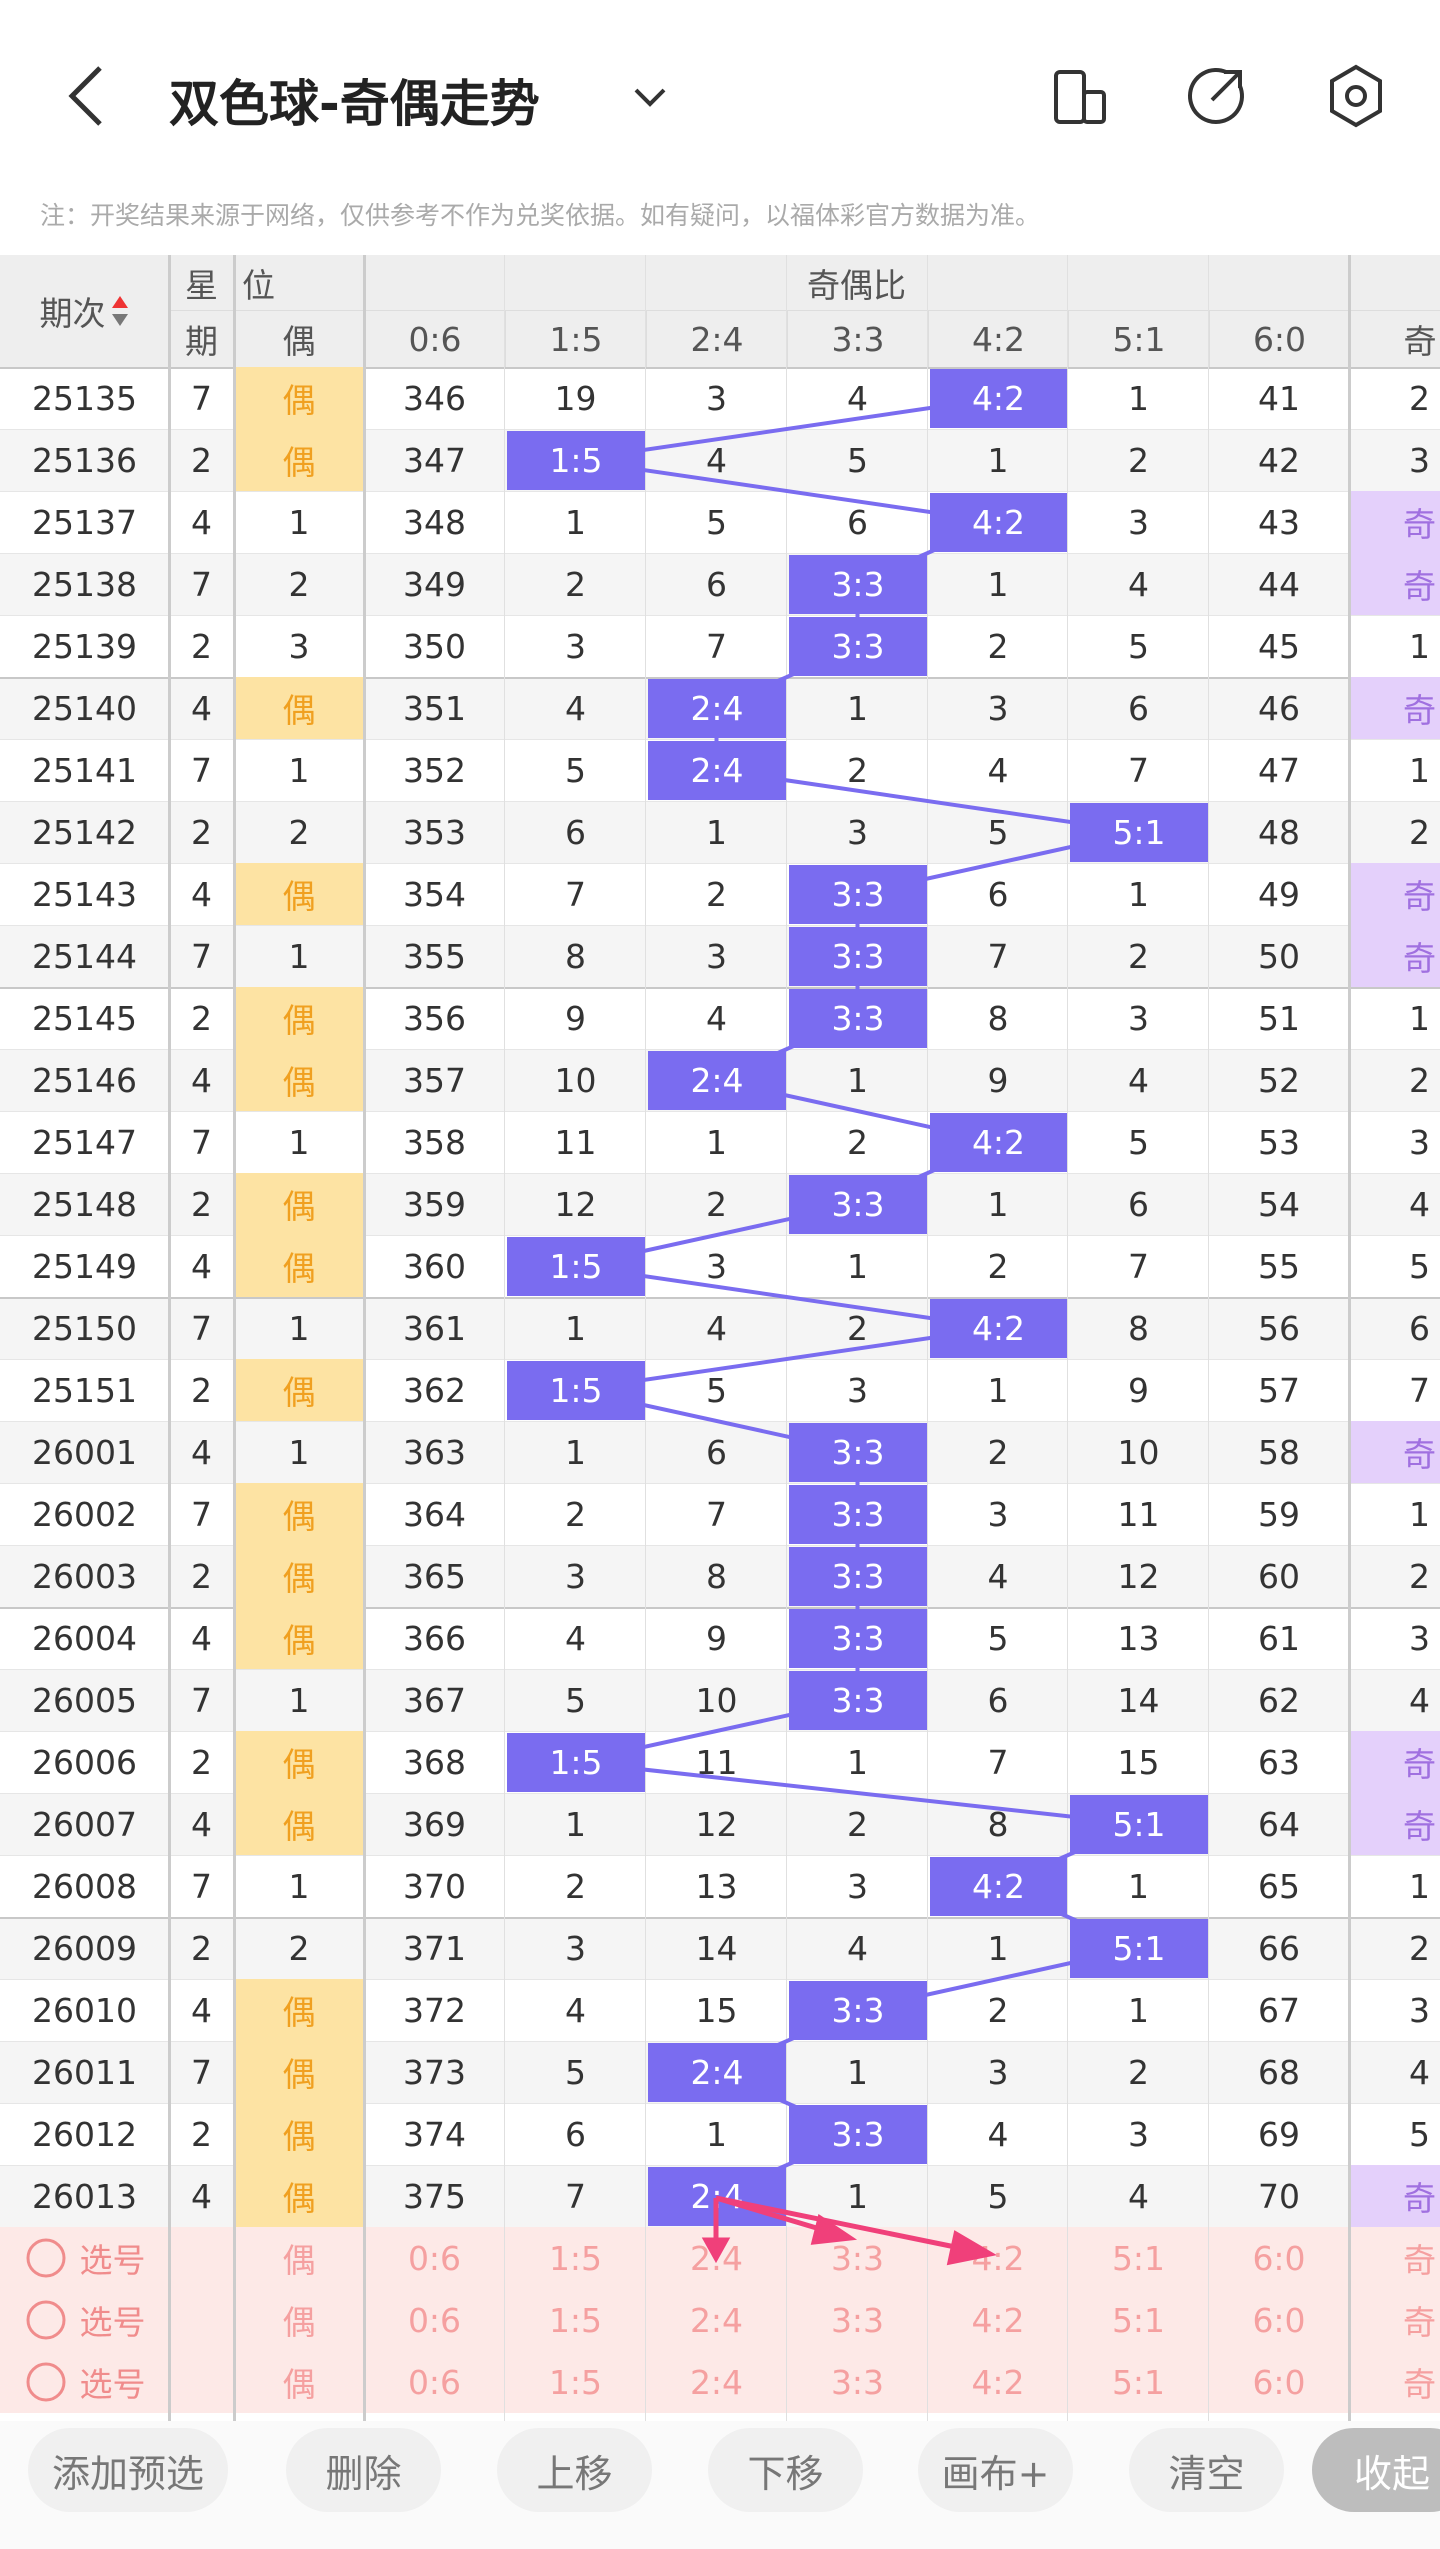 Image resolution: width=1440 pixels, height=2549 pixels. What do you see at coordinates (434, 1328) in the screenshot?
I see `table-cell: 361` at bounding box center [434, 1328].